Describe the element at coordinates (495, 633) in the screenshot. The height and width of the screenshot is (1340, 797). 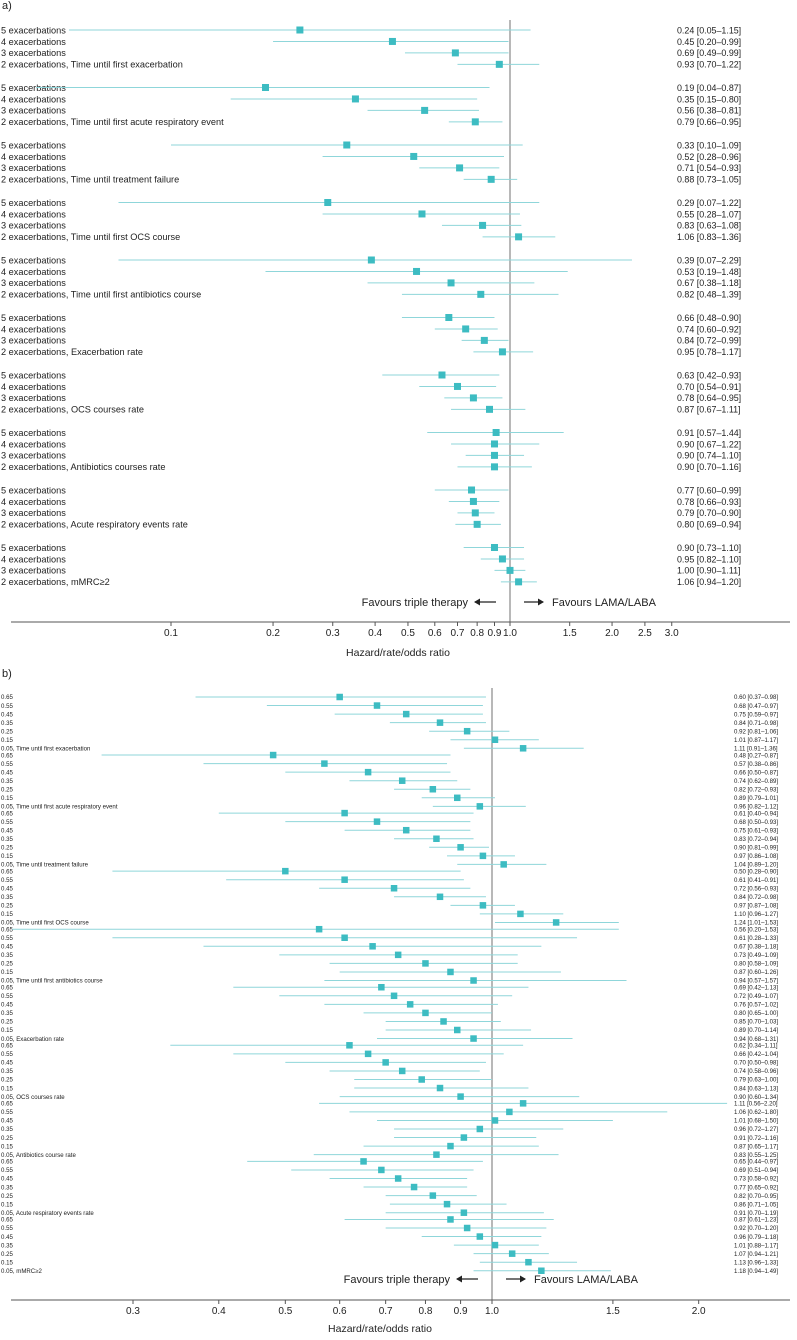
I see `x-tick-label: 0.9` at that location.